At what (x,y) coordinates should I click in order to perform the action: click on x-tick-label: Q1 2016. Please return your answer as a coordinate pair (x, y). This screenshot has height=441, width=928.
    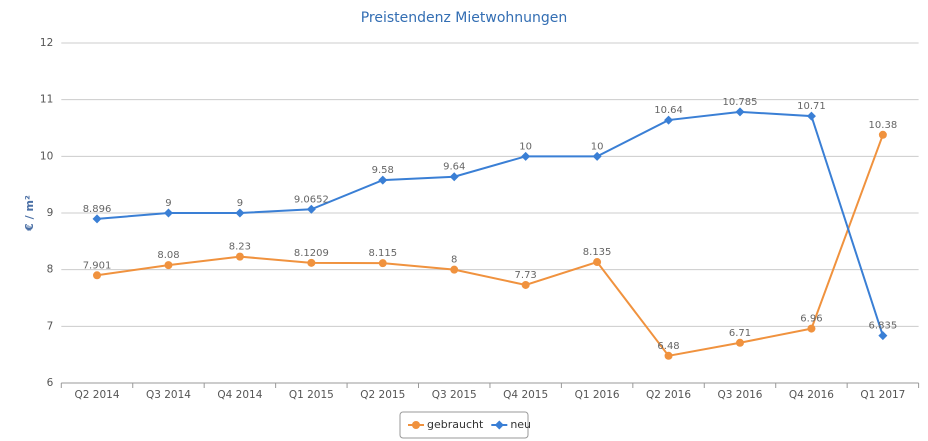
    Looking at the image, I should click on (597, 395).